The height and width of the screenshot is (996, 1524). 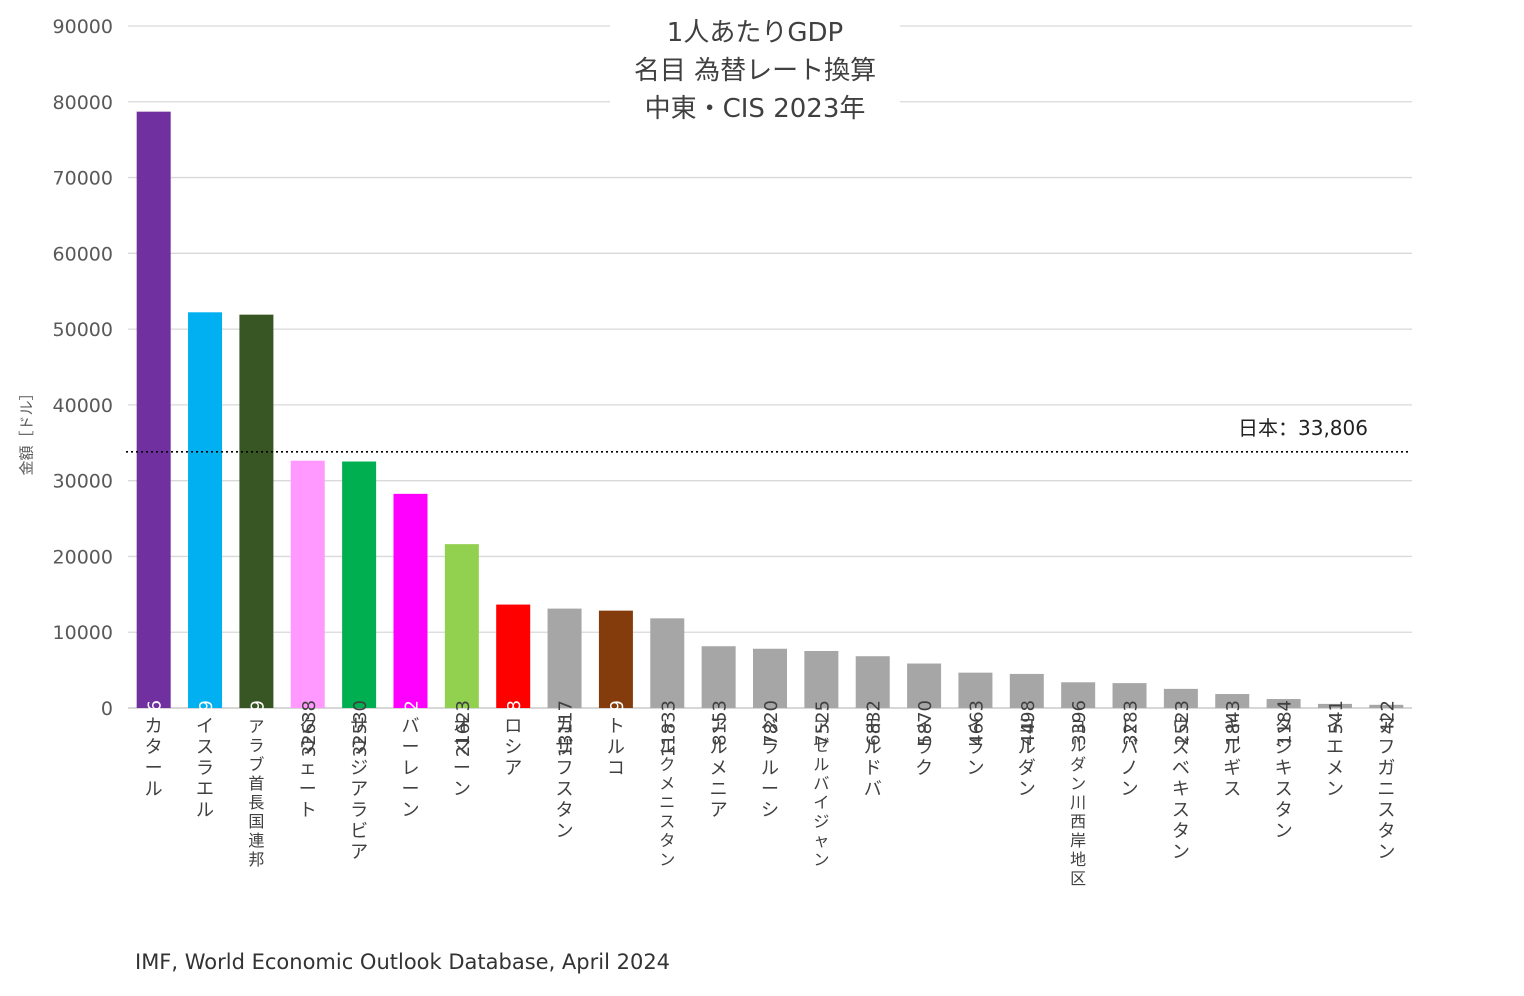 I want to click on bar-value-label: 1843, so click(x=1233, y=723).